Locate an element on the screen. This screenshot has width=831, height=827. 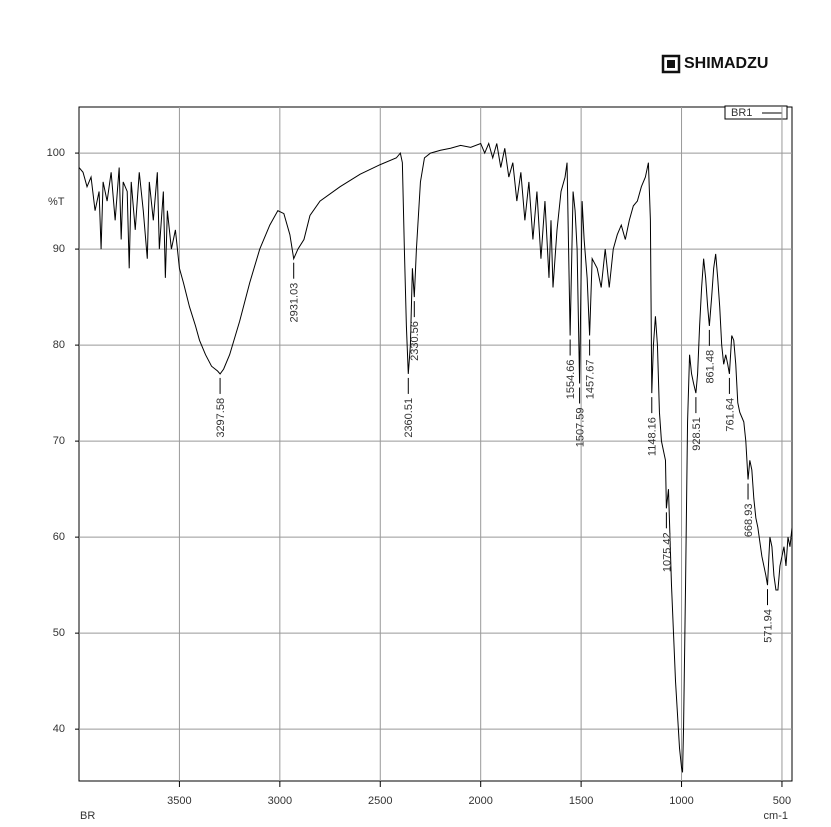
y-tick-label: 70 is located at coordinates (59, 441).